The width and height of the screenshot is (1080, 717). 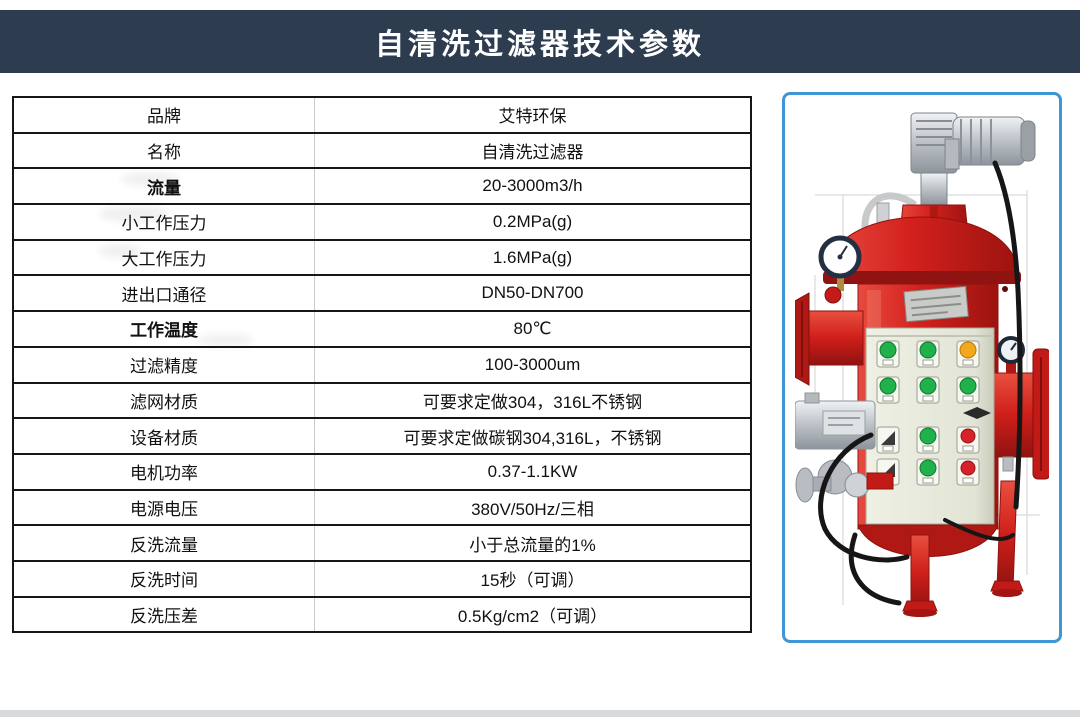 I want to click on spec-label: 进出口通径, so click(x=164, y=293).